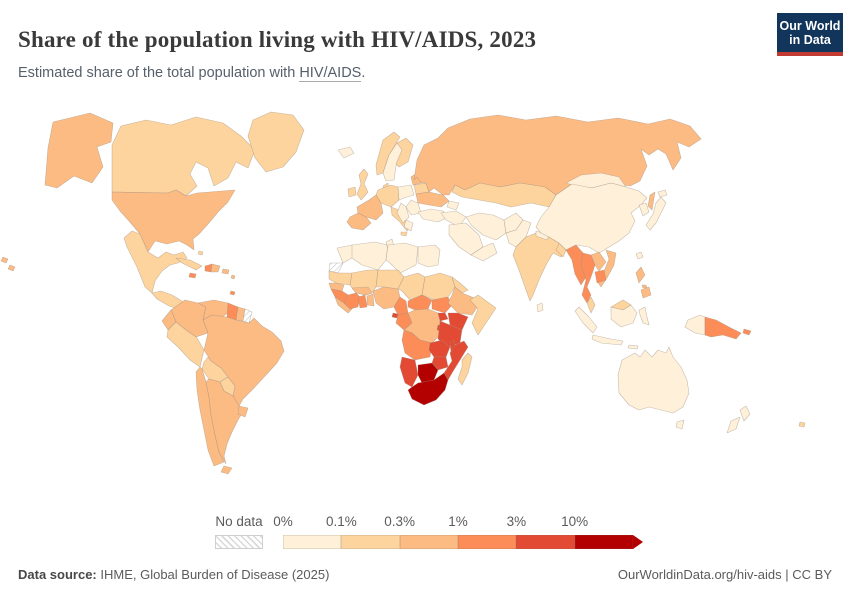 This screenshot has width=850, height=600. What do you see at coordinates (745, 413) in the screenshot?
I see `region-new-zealand-north` at bounding box center [745, 413].